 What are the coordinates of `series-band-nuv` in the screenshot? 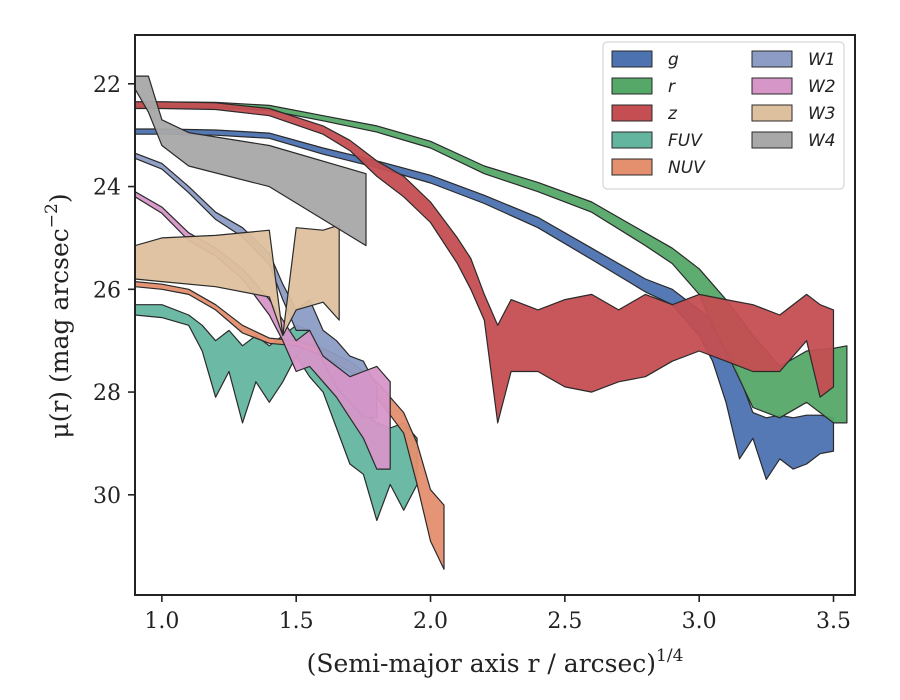 It's located at (290, 425).